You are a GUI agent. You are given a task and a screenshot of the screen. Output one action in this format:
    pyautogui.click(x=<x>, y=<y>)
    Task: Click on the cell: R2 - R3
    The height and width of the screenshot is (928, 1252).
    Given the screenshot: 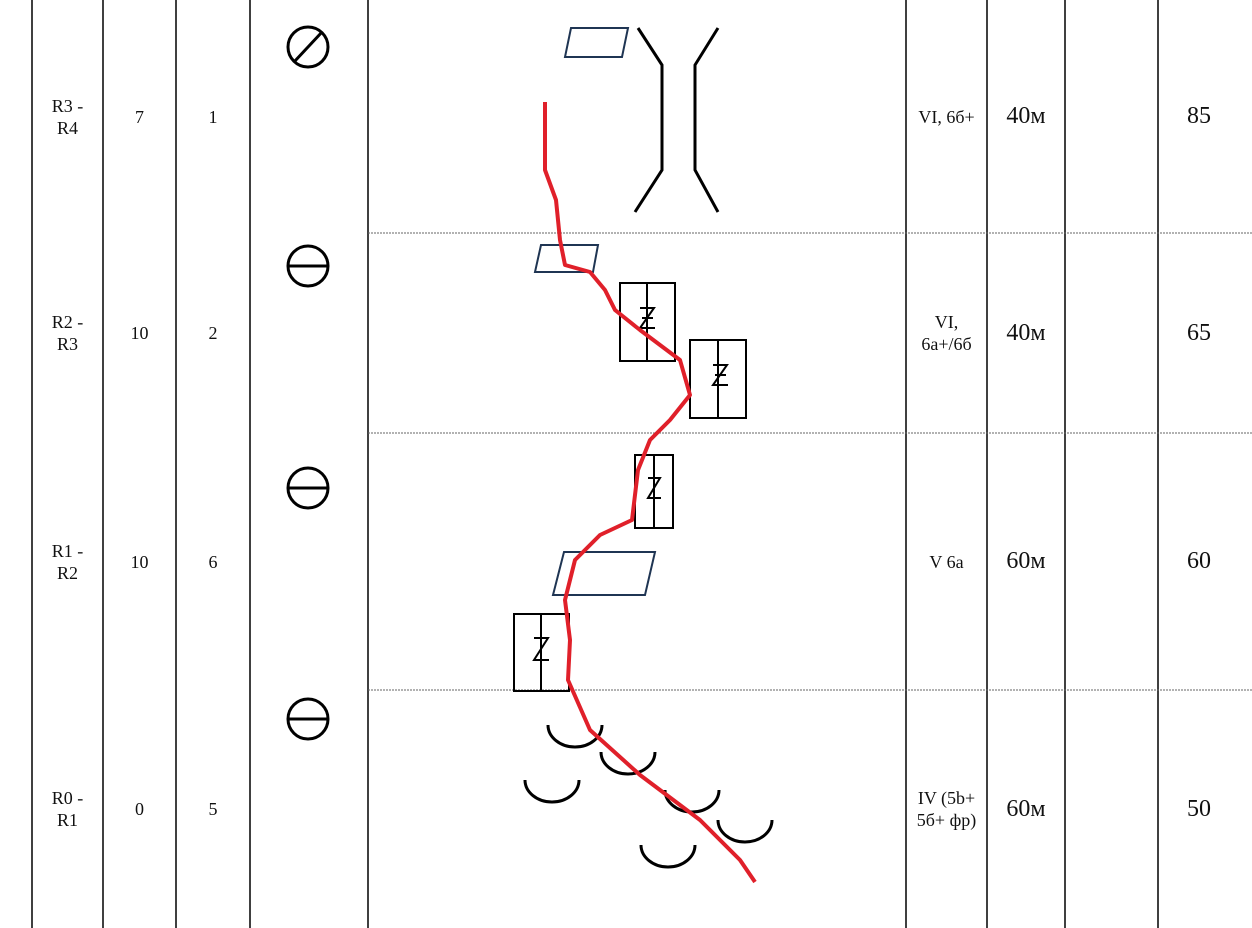 What is the action you would take?
    pyautogui.click(x=67, y=333)
    